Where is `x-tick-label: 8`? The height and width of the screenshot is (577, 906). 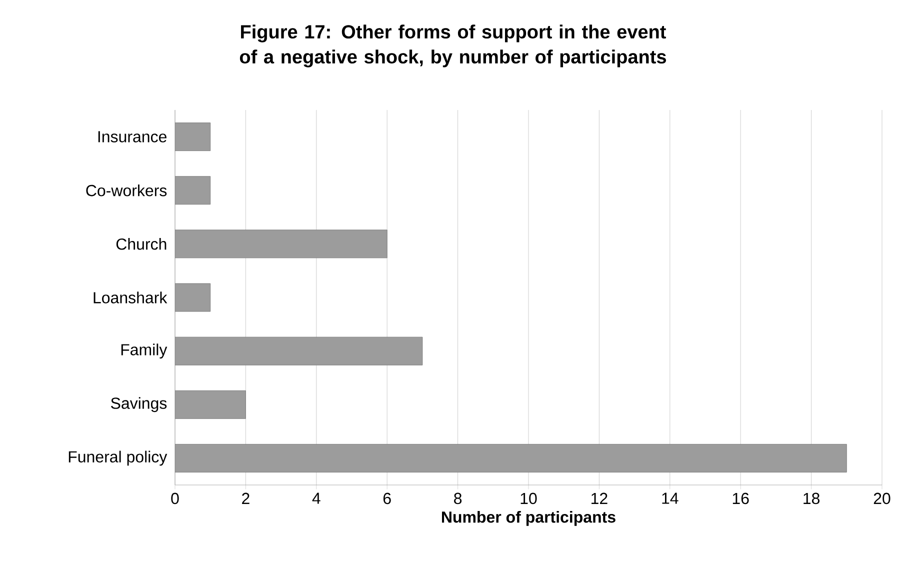 x-tick-label: 8 is located at coordinates (458, 498).